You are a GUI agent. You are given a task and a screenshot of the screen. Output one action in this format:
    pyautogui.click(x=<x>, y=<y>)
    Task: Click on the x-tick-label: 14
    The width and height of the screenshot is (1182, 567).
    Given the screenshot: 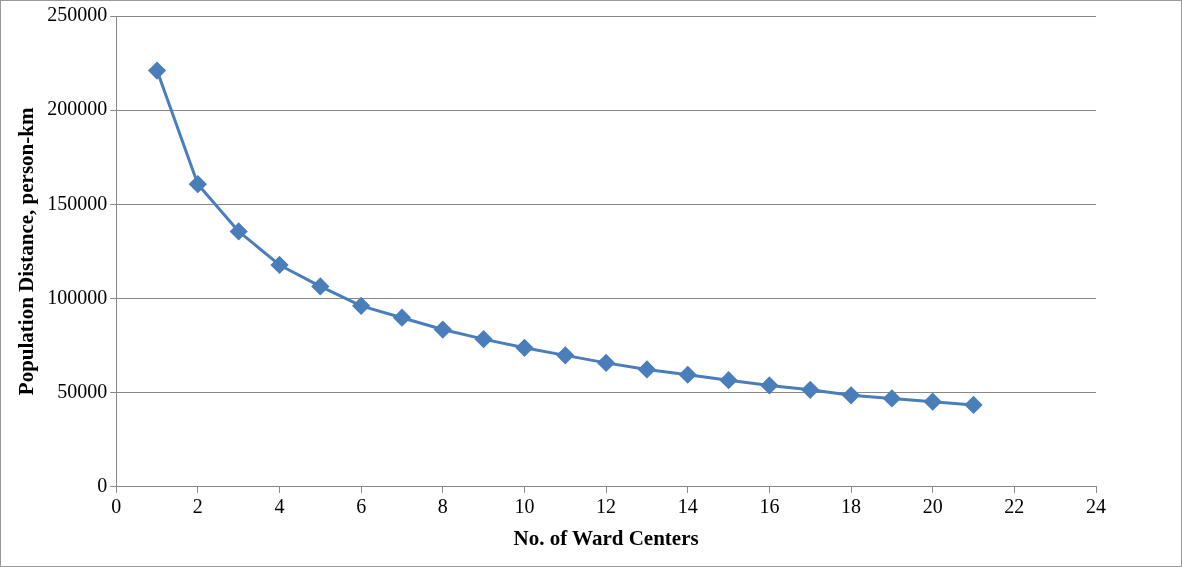 What is the action you would take?
    pyautogui.click(x=687, y=506)
    